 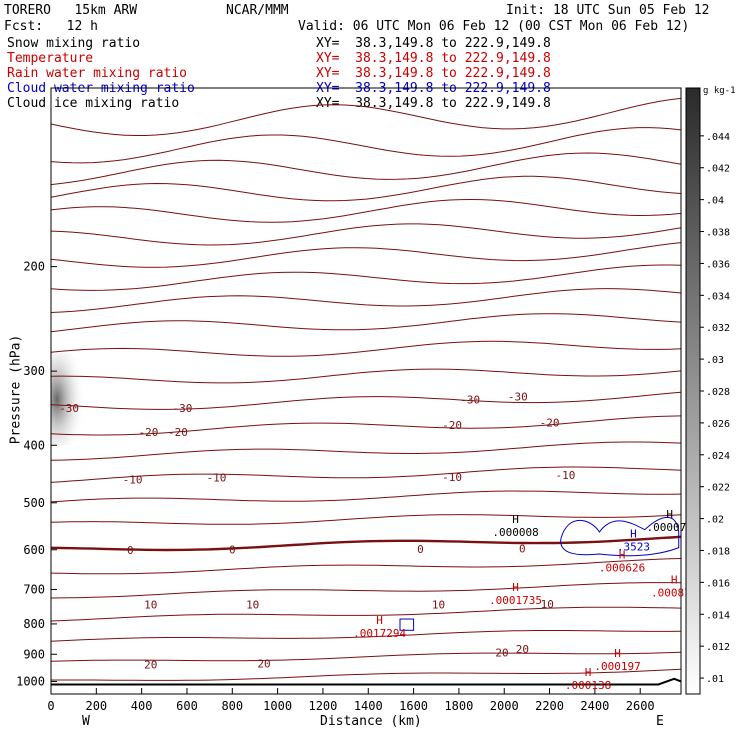 I want to click on x-tick-label: 800, so click(x=232, y=706).